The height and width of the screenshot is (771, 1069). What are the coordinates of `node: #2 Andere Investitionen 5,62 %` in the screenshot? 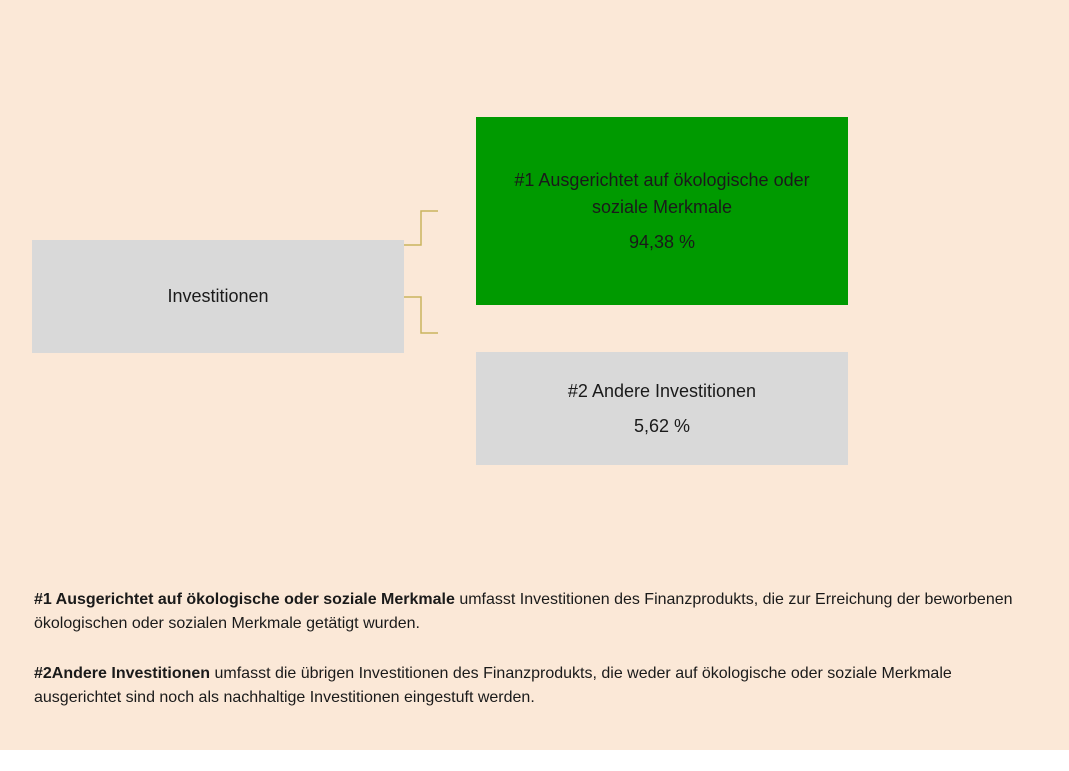 It's located at (662, 408).